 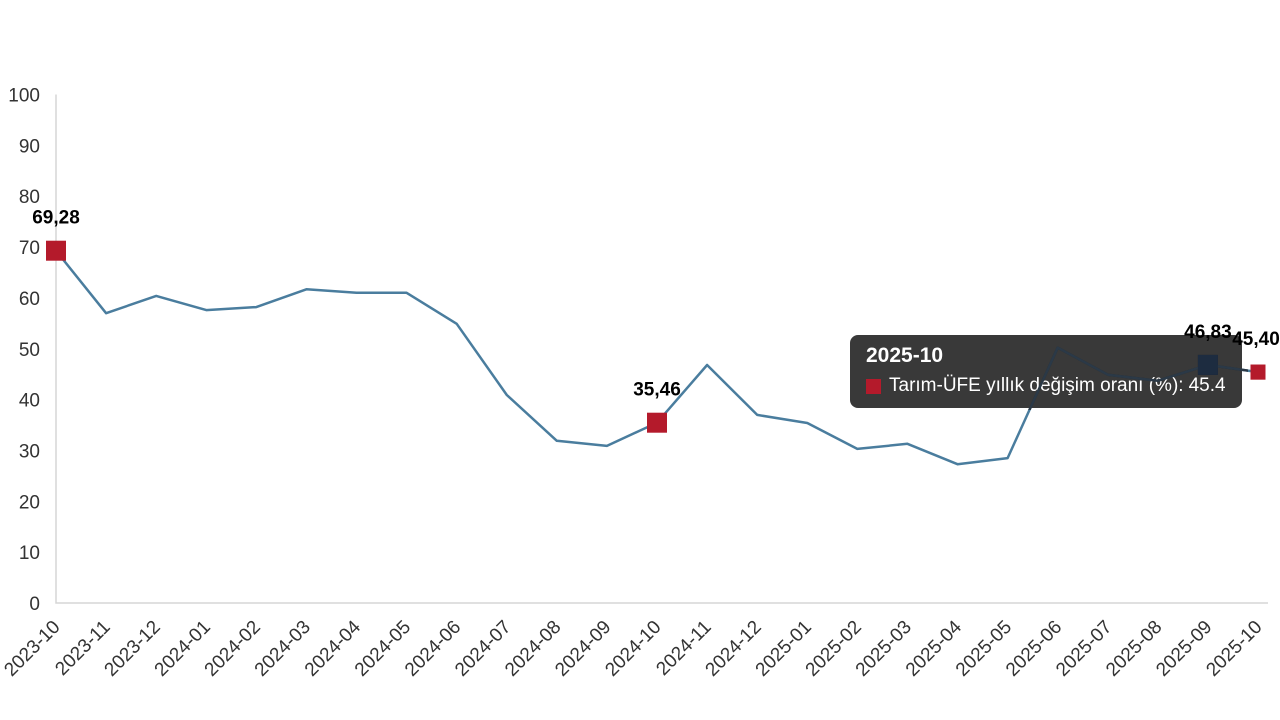 I want to click on y-axis-tick-label: 30, so click(x=29, y=452).